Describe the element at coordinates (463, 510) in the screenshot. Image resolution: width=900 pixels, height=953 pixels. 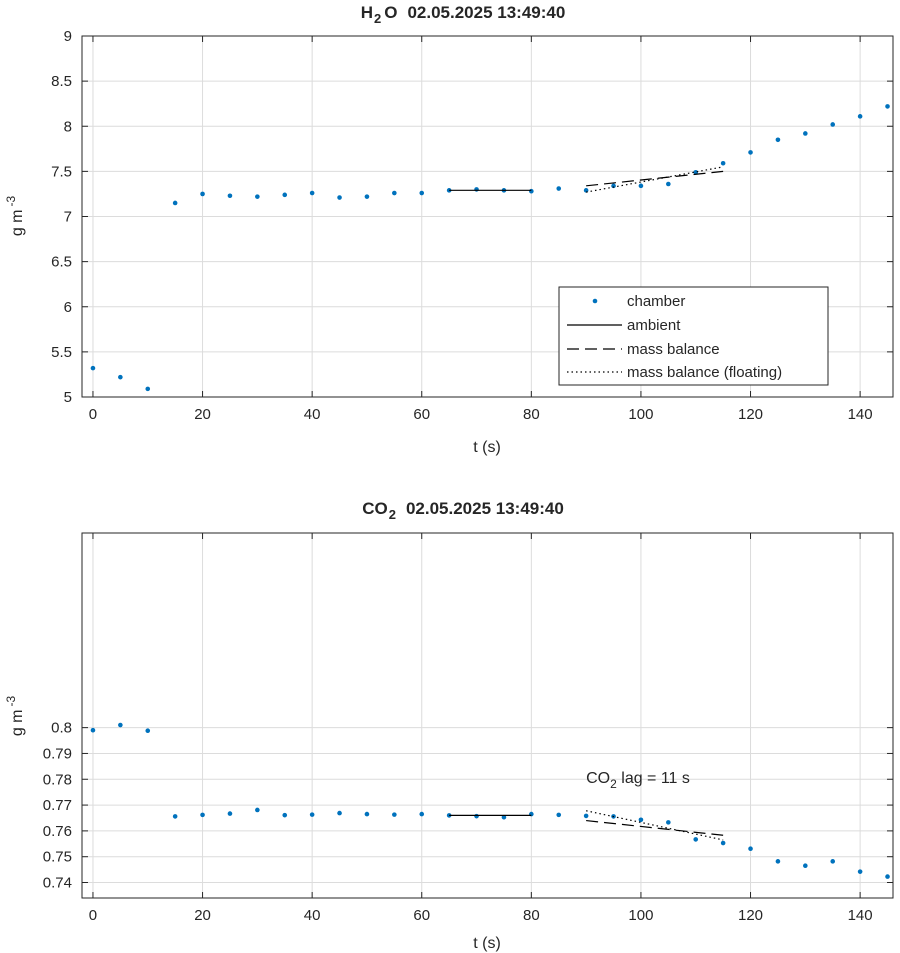
I see `co2-title: CO2 02.05.2025 13:49:40` at that location.